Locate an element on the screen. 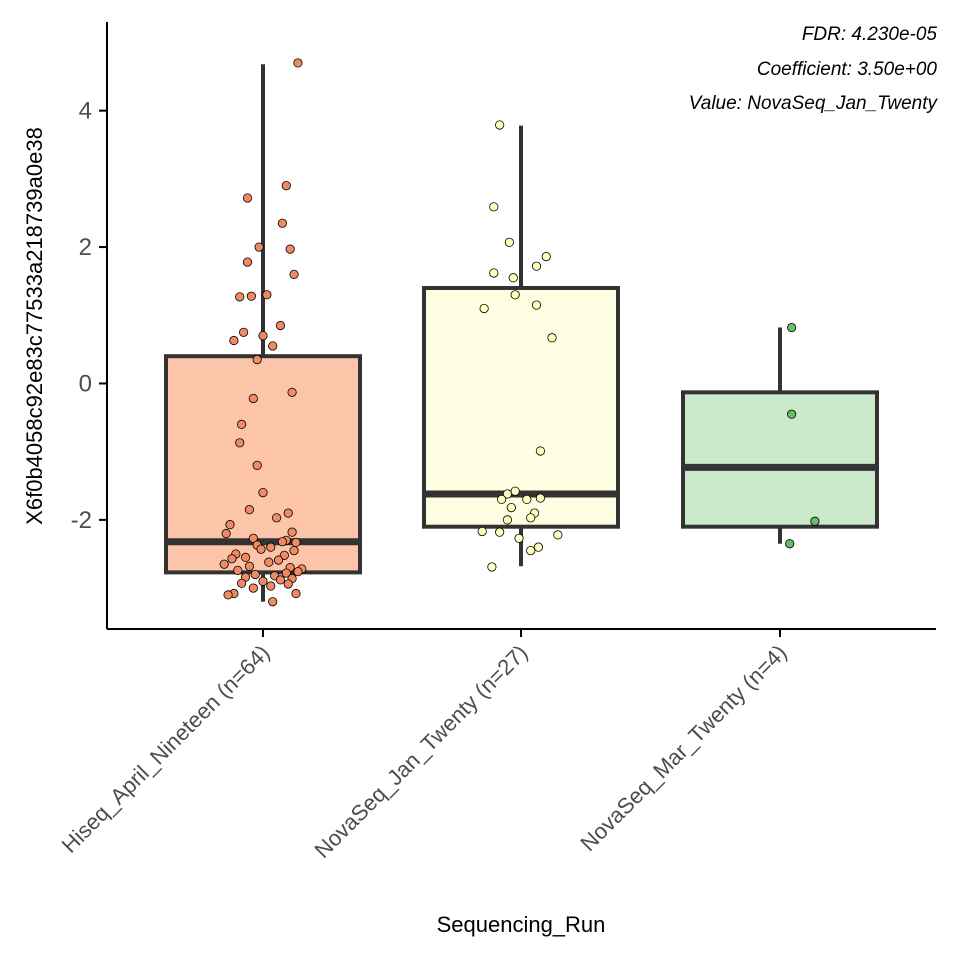 This screenshot has height=960, width=960. y-ticks-layer: -2 0 2 4 is located at coordinates (89, 316).